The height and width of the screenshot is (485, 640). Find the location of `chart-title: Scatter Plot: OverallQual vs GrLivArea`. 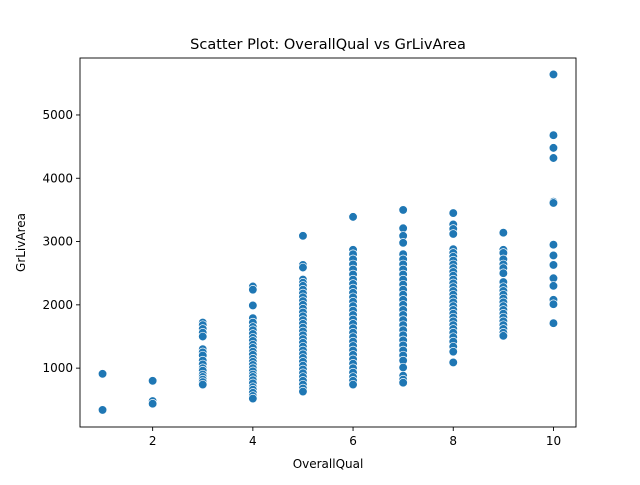

chart-title: Scatter Plot: OverallQual vs GrLivArea is located at coordinates (328, 45).